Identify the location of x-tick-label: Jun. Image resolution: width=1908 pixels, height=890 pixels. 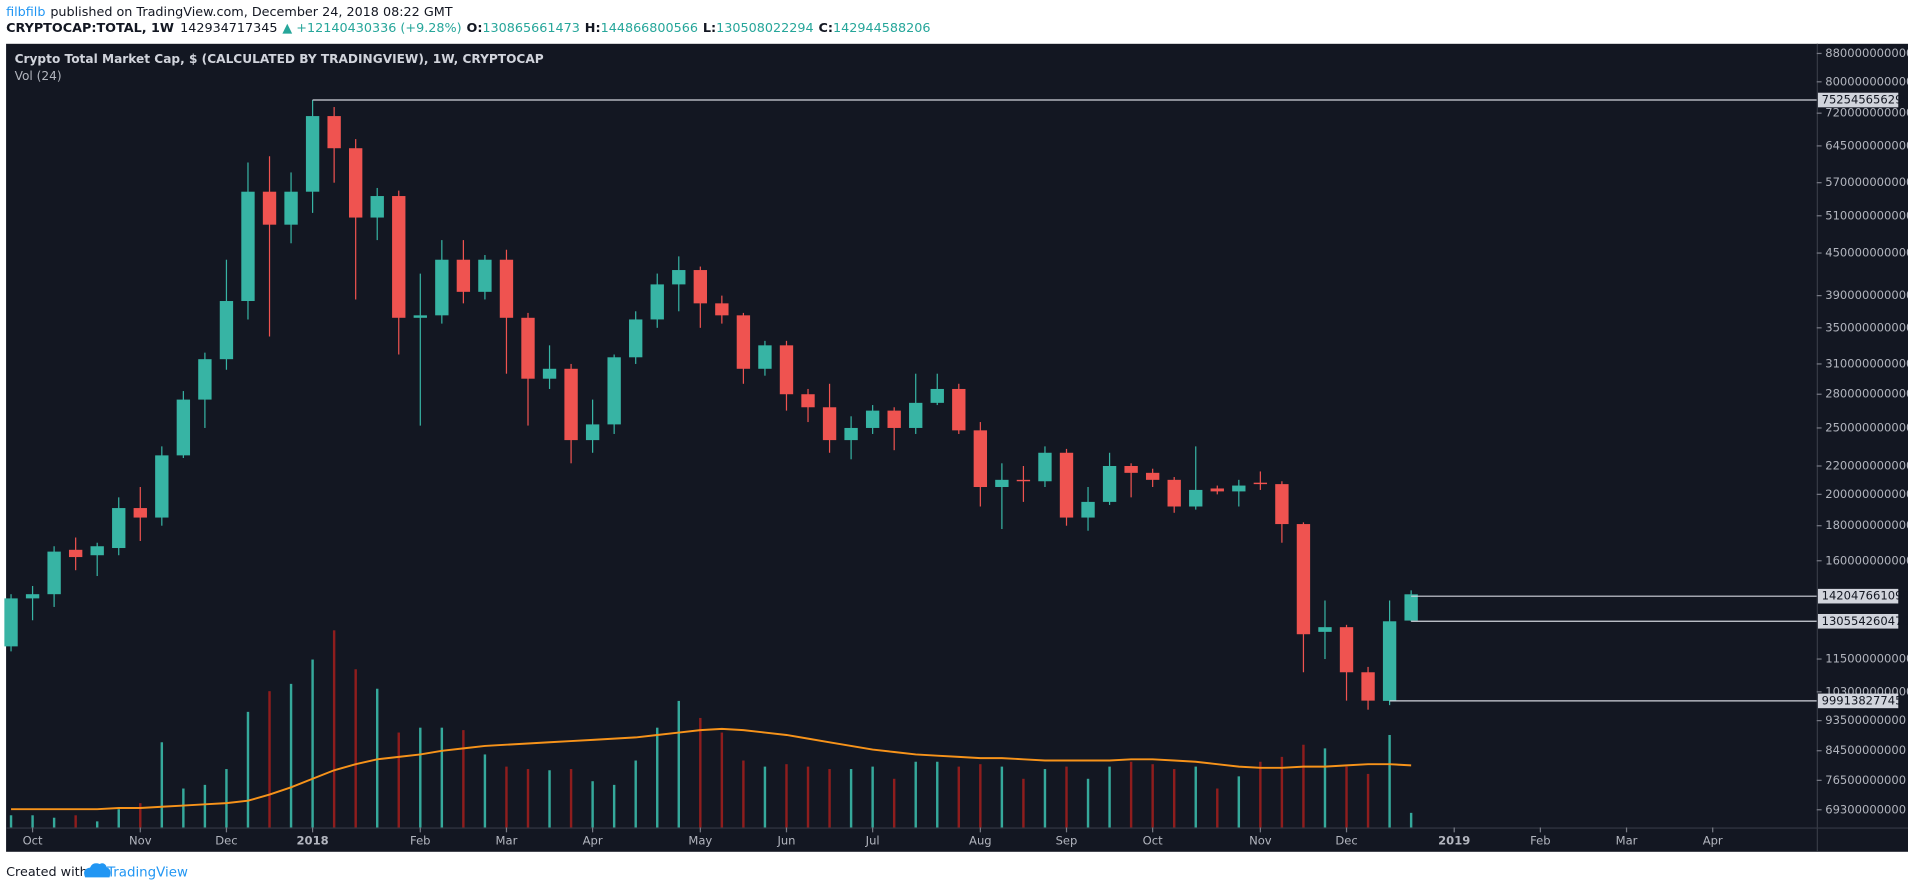
(785, 840).